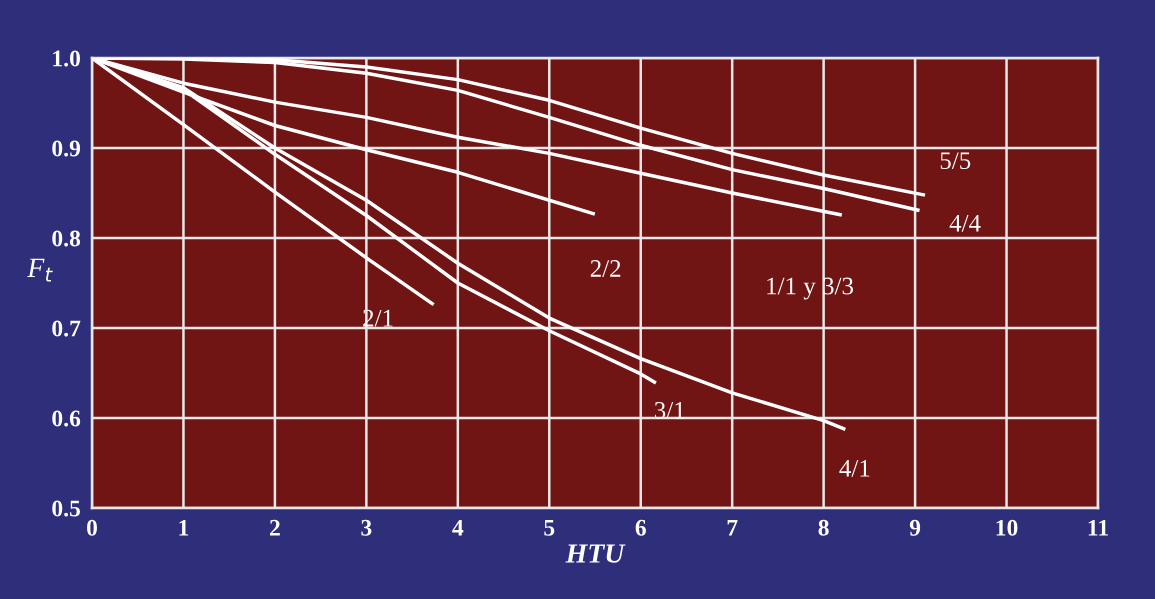 Image resolution: width=1155 pixels, height=599 pixels. I want to click on y-tick-label: 0.9, so click(66, 148).